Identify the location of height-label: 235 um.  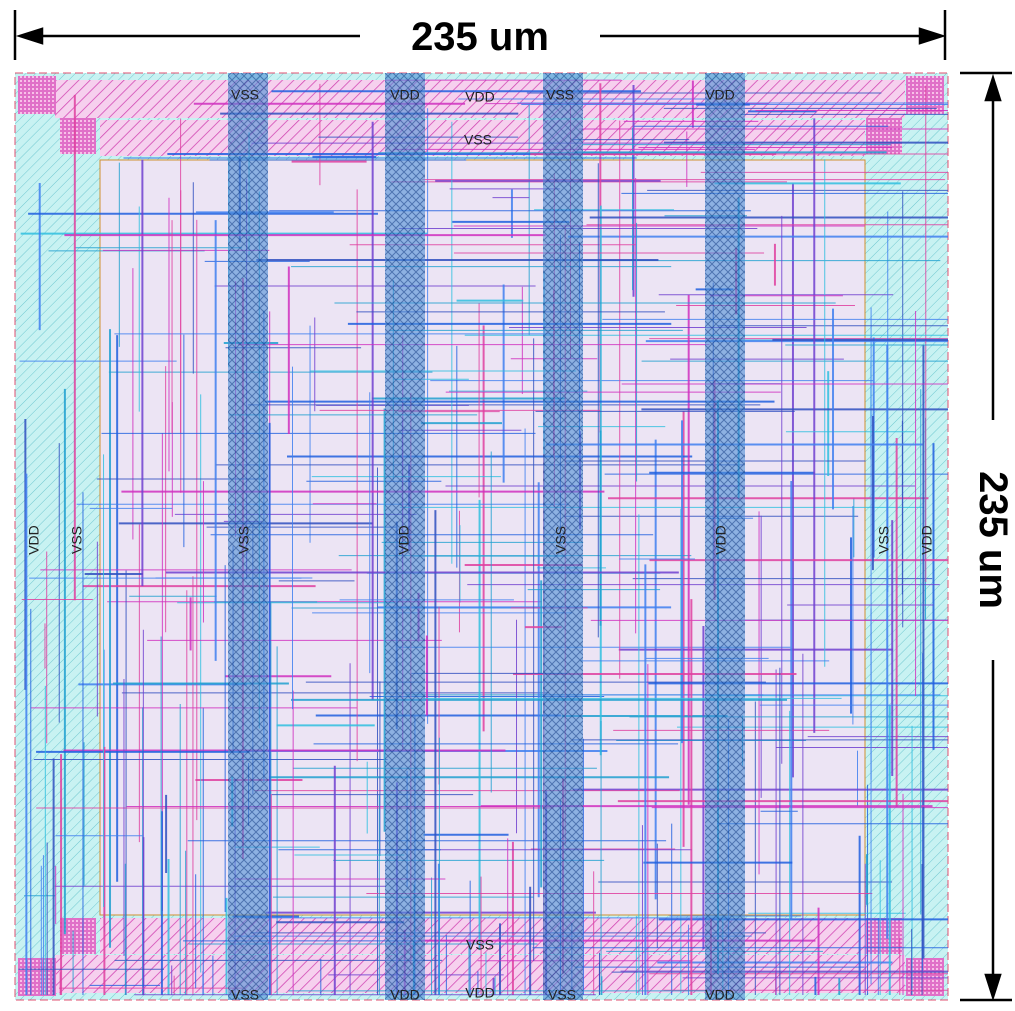
(993, 540).